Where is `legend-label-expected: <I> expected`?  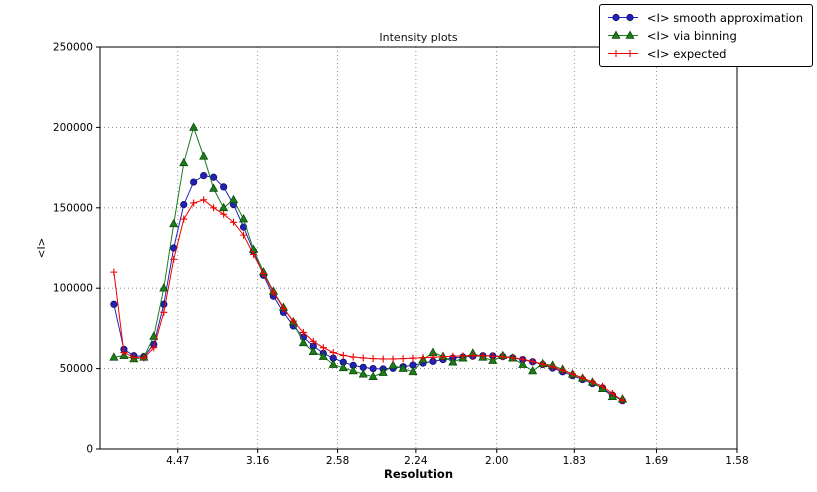
legend-label-expected: <I> expected is located at coordinates (686, 53).